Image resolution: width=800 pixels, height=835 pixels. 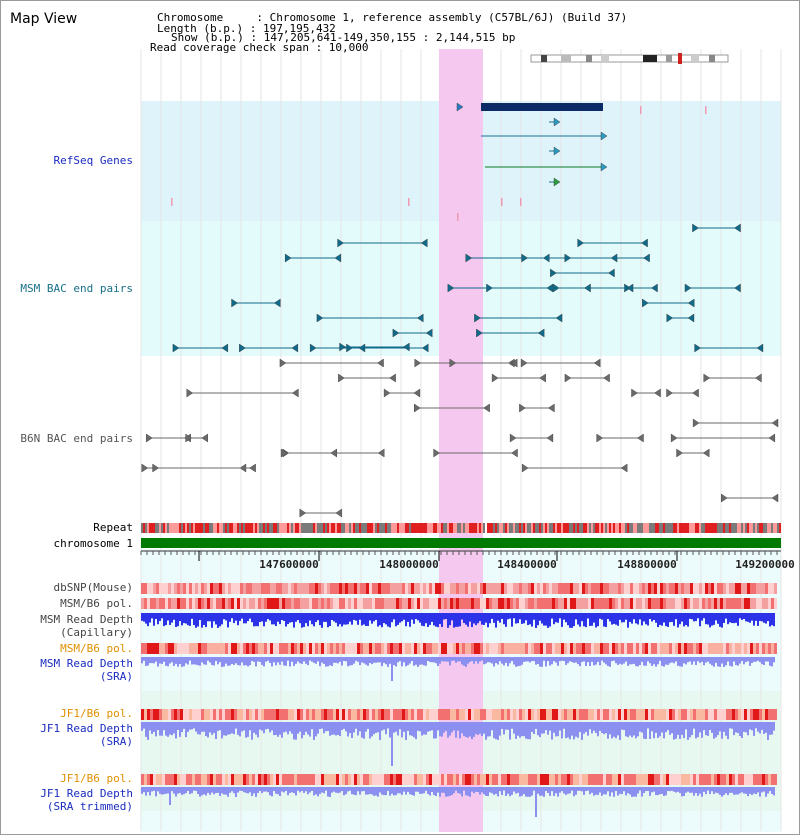 I want to click on track-label-repeat: Repeat, so click(x=113, y=527).